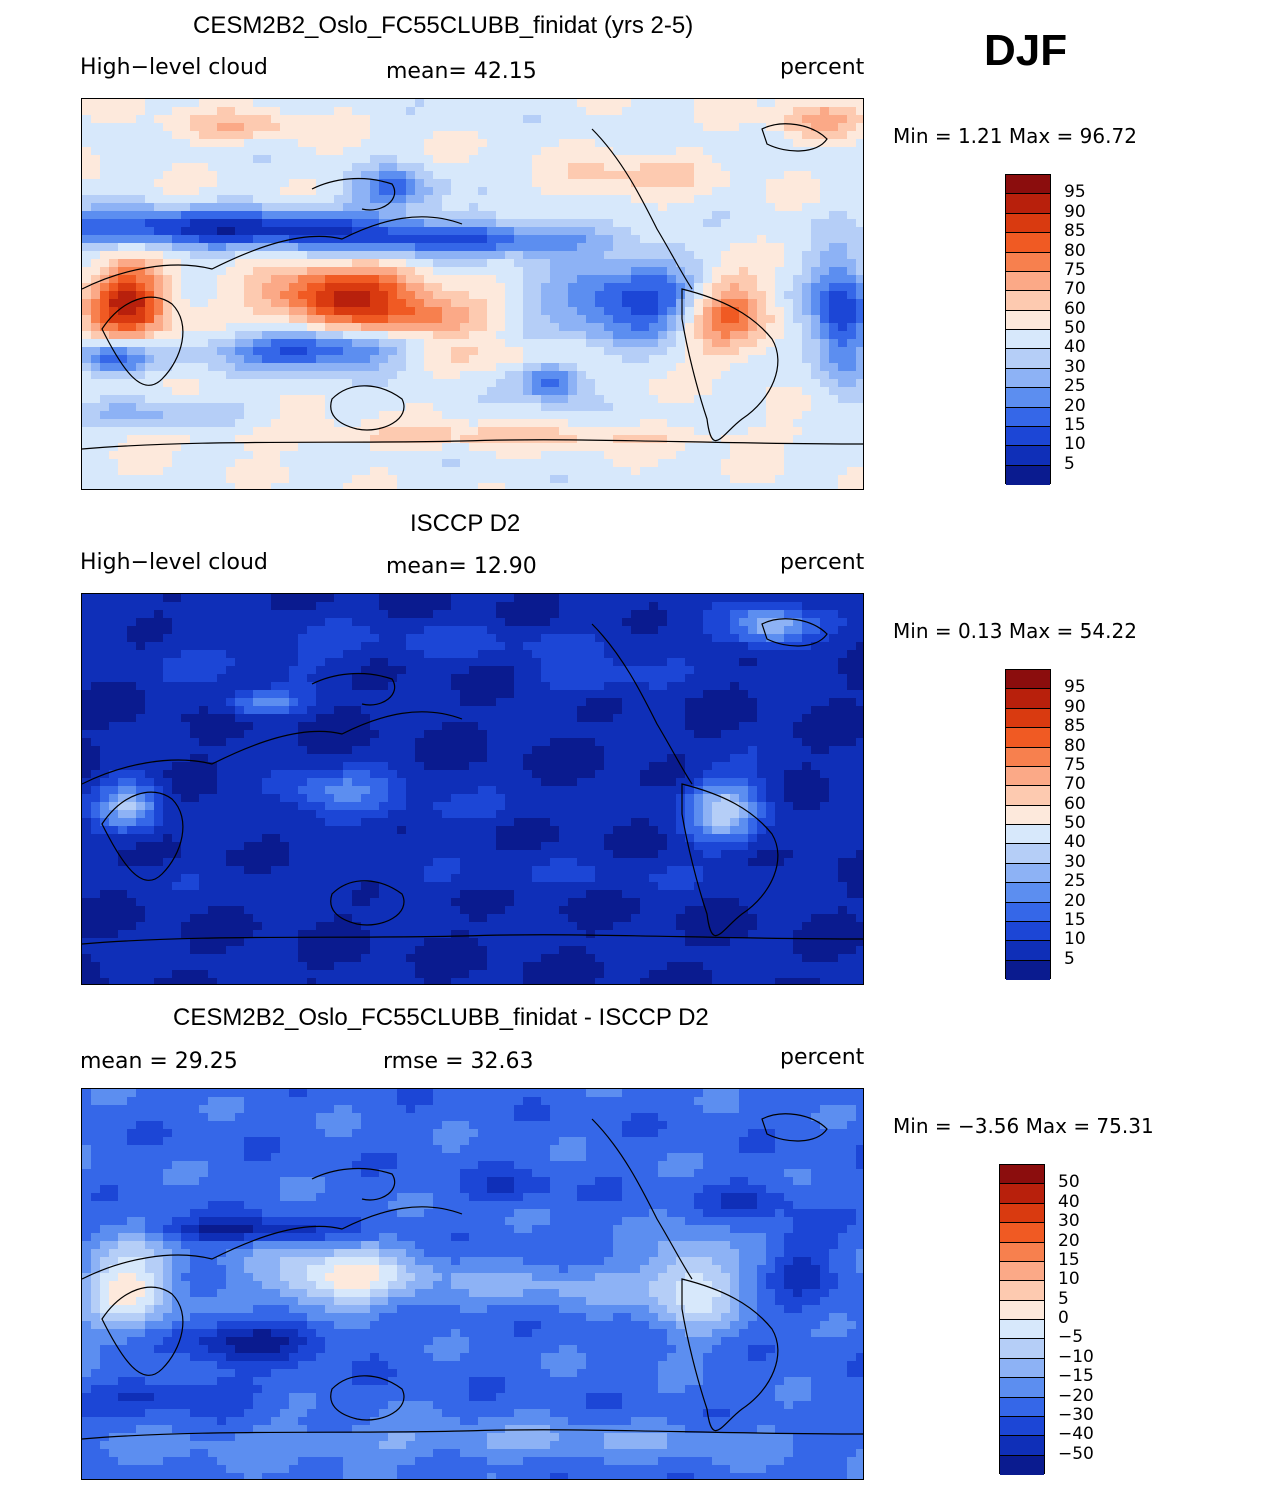  I want to click on season-label: DJF, so click(1026, 50).